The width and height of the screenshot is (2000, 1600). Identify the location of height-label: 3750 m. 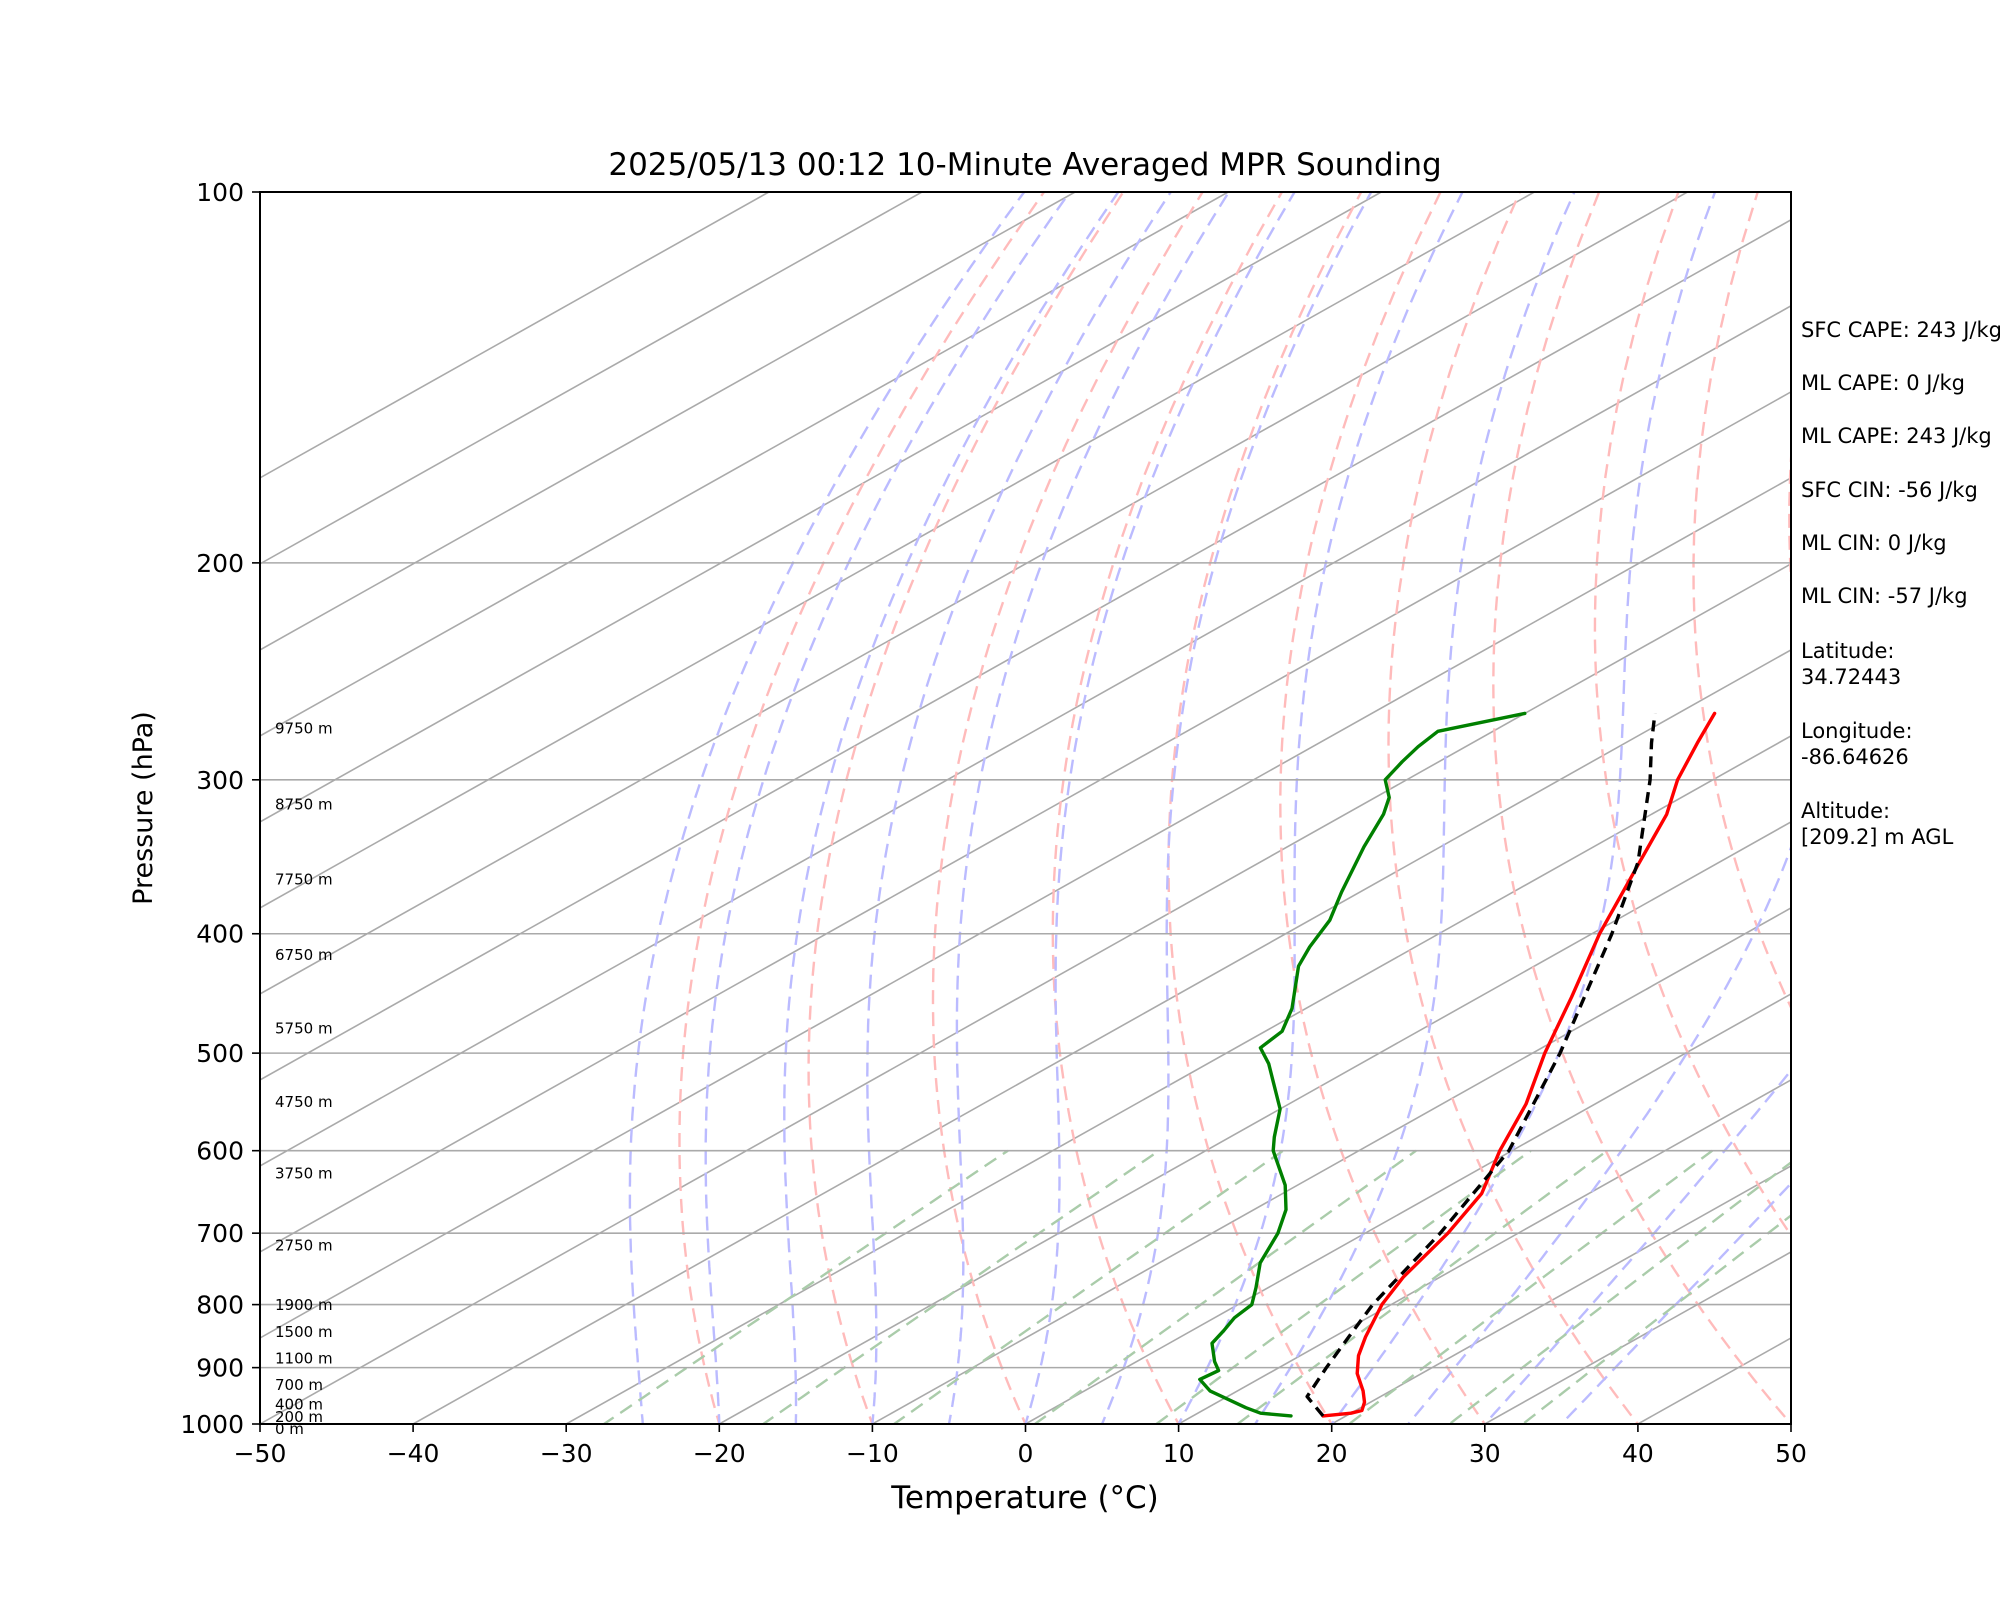
(304, 1173).